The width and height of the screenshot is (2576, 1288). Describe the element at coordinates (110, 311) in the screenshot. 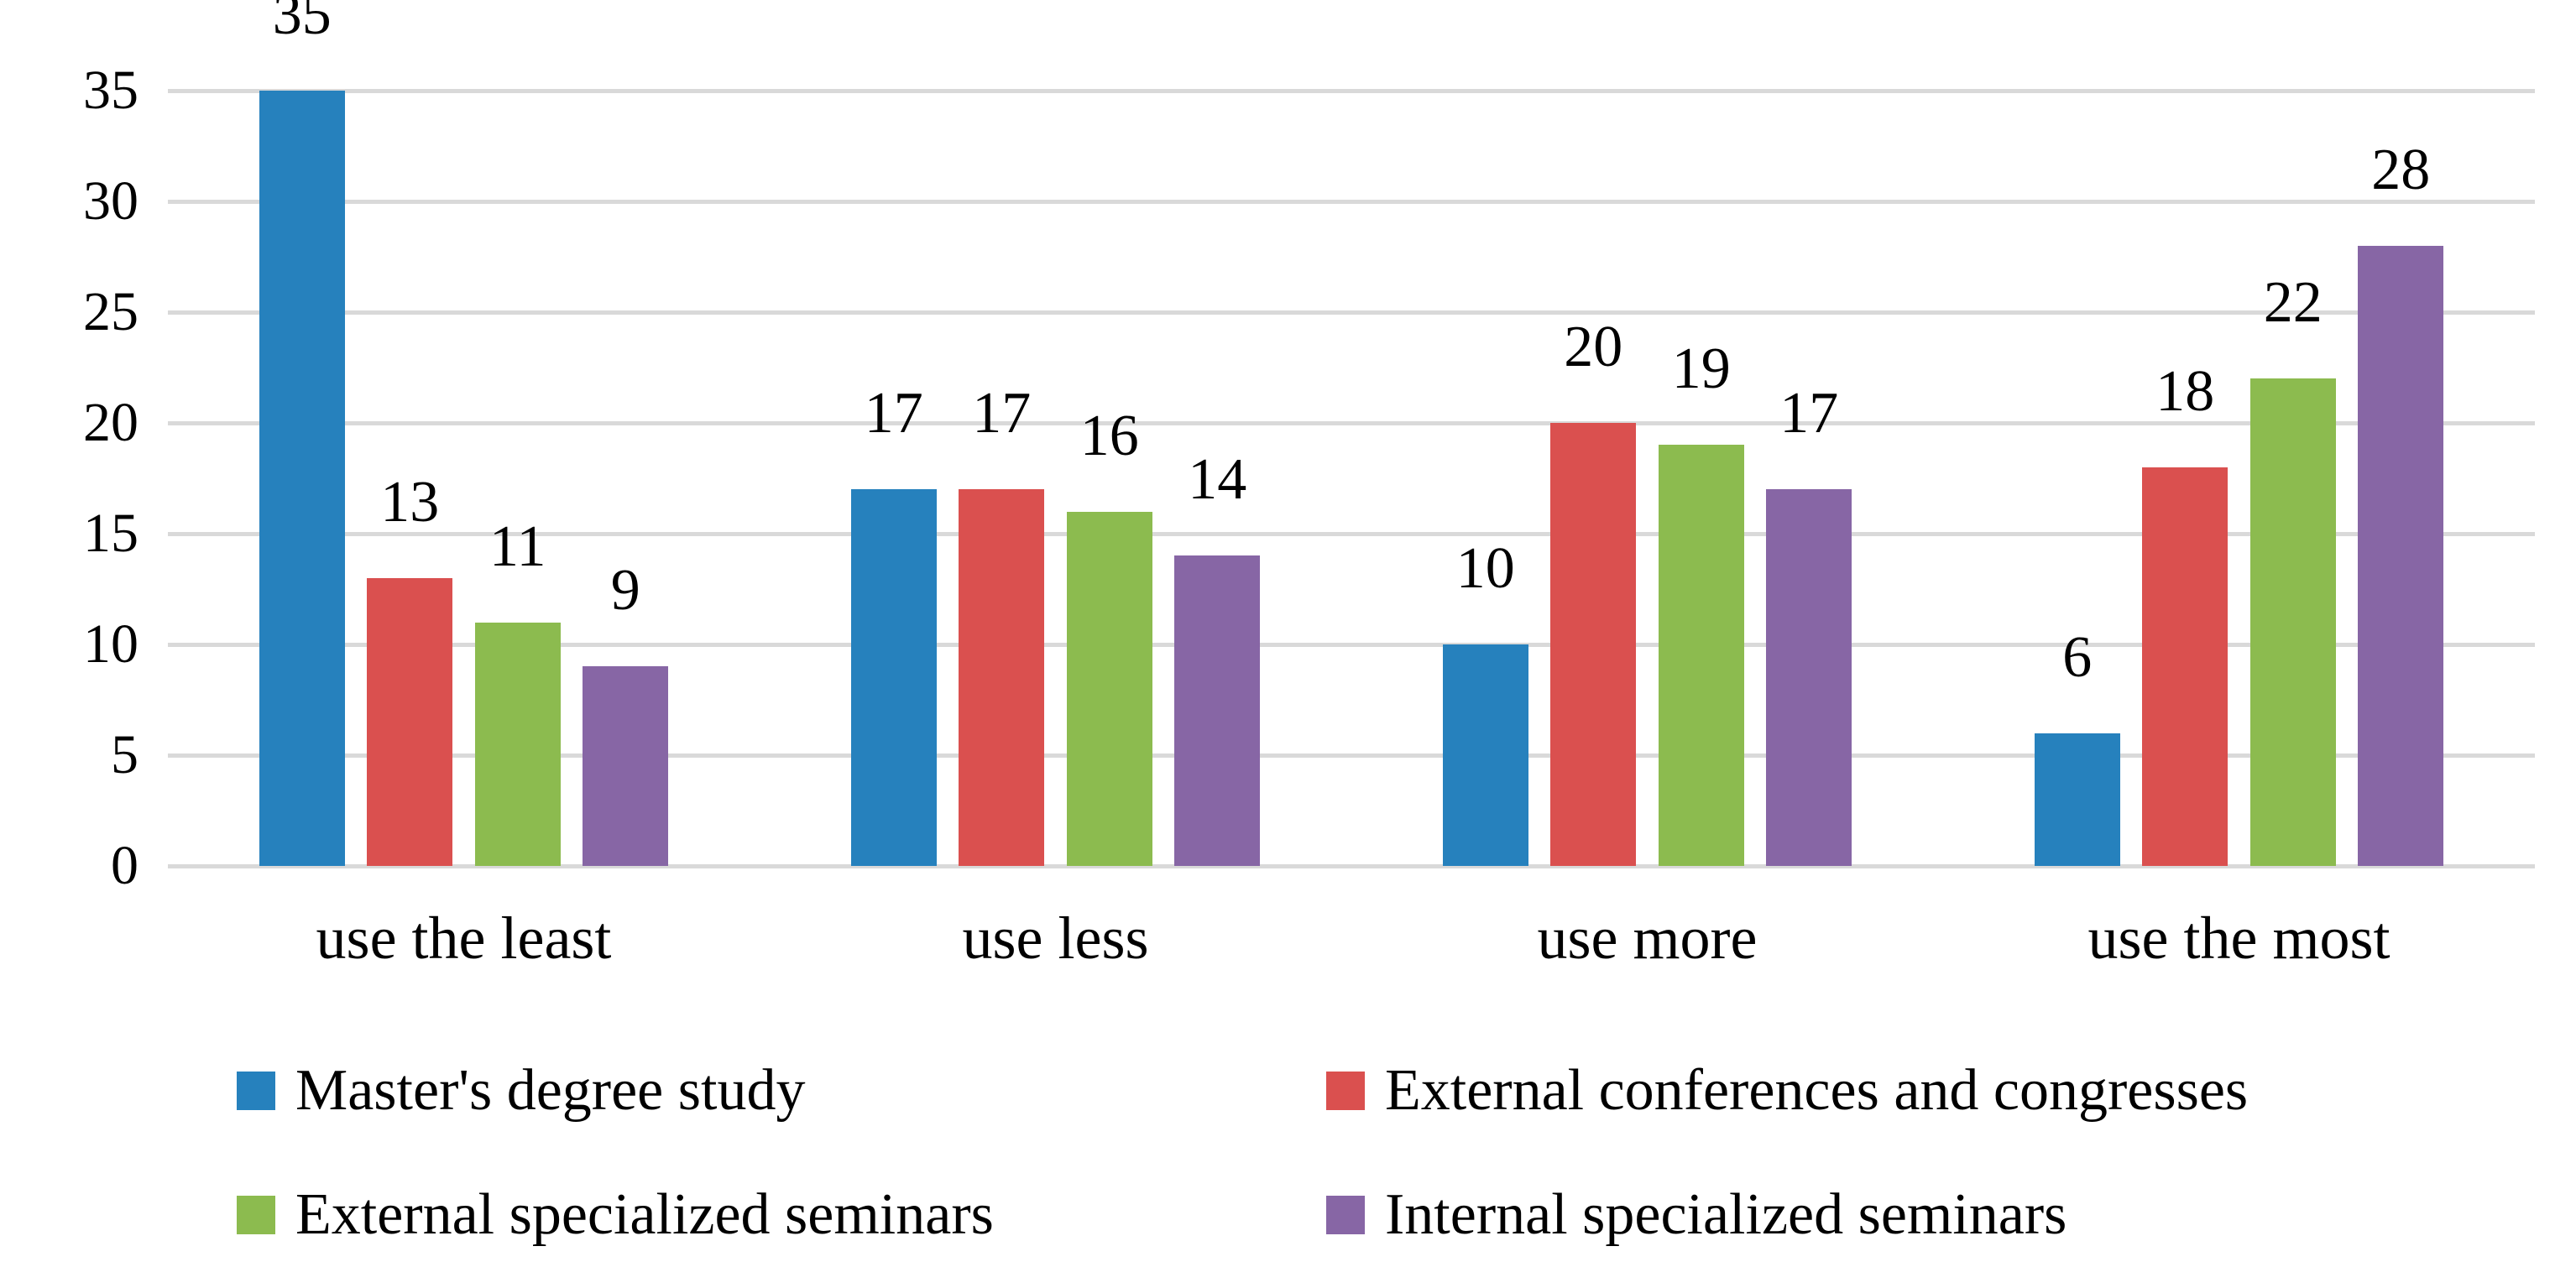

I see `y-axis-tick-label: 25` at that location.